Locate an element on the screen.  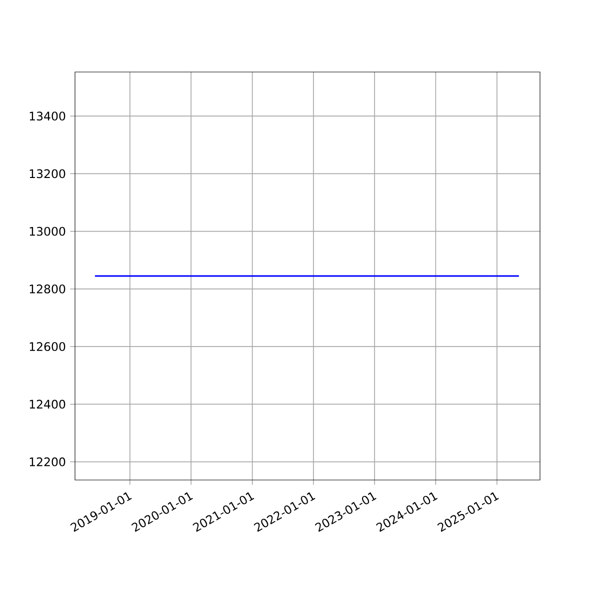
y-tick-label: 12200 is located at coordinates (48, 461).